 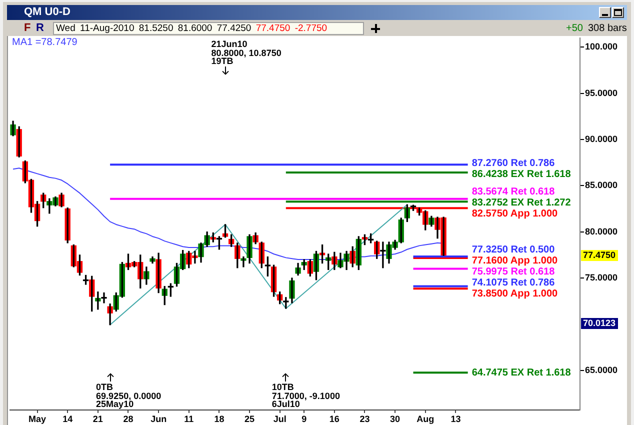 I want to click on x-tick-label: 9, so click(x=304, y=419).